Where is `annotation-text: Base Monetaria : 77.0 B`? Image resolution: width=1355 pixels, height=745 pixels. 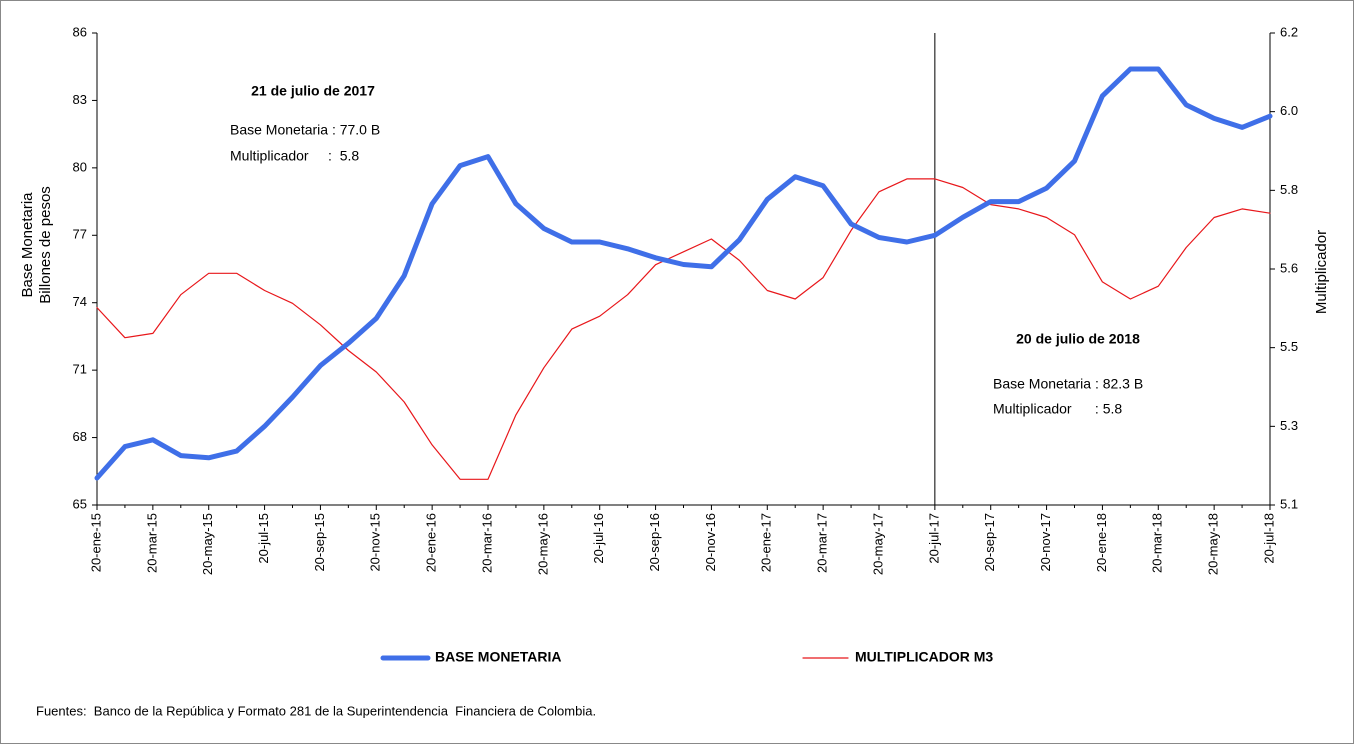
annotation-text: Base Monetaria : 77.0 B is located at coordinates (305, 130).